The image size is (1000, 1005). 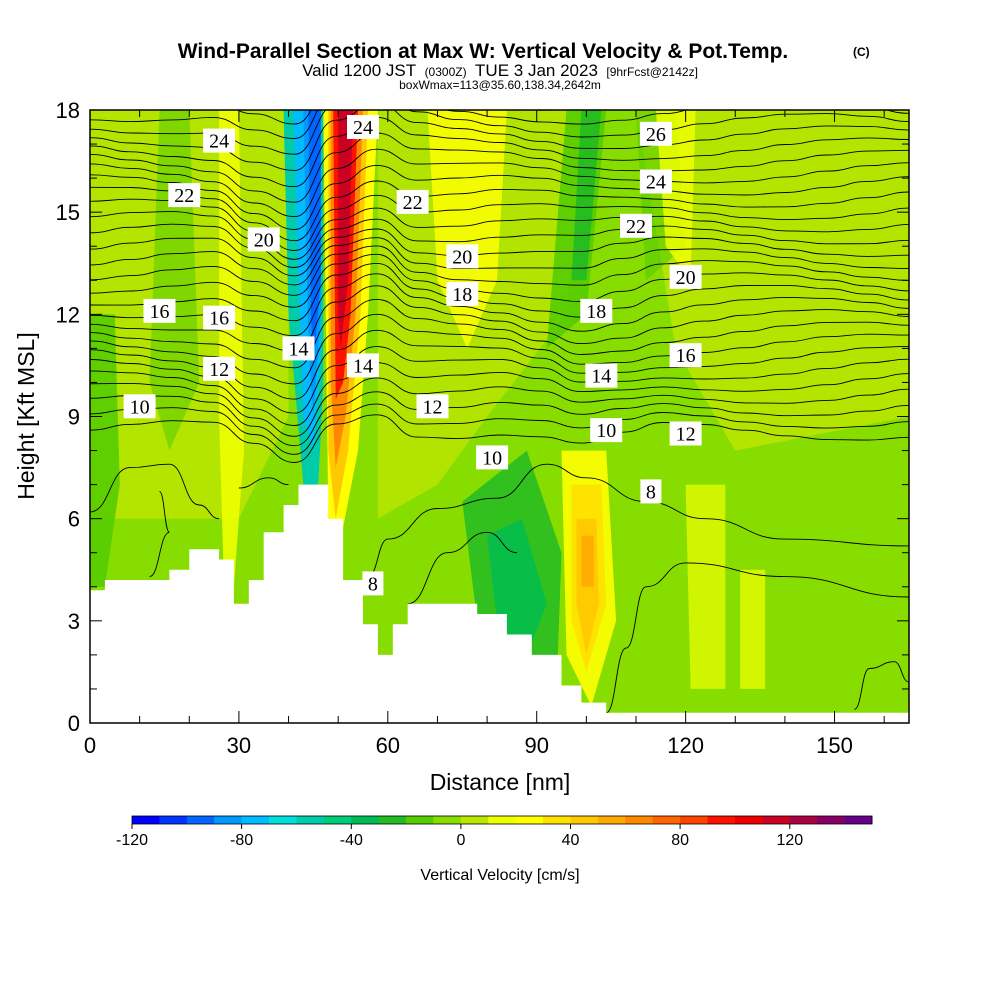 I want to click on x-tick-label: 60, so click(x=388, y=745).